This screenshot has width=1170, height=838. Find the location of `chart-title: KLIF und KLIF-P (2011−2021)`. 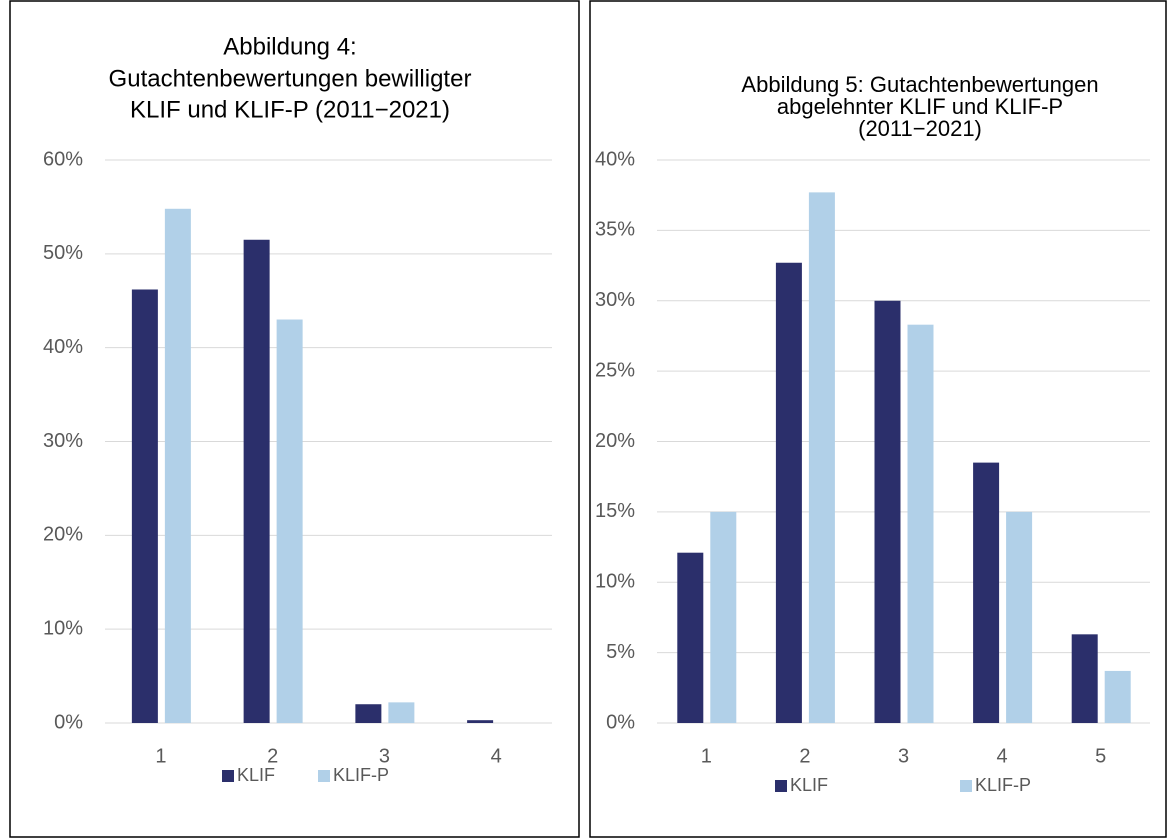

chart-title: KLIF und KLIF-P (2011−2021) is located at coordinates (290, 109).